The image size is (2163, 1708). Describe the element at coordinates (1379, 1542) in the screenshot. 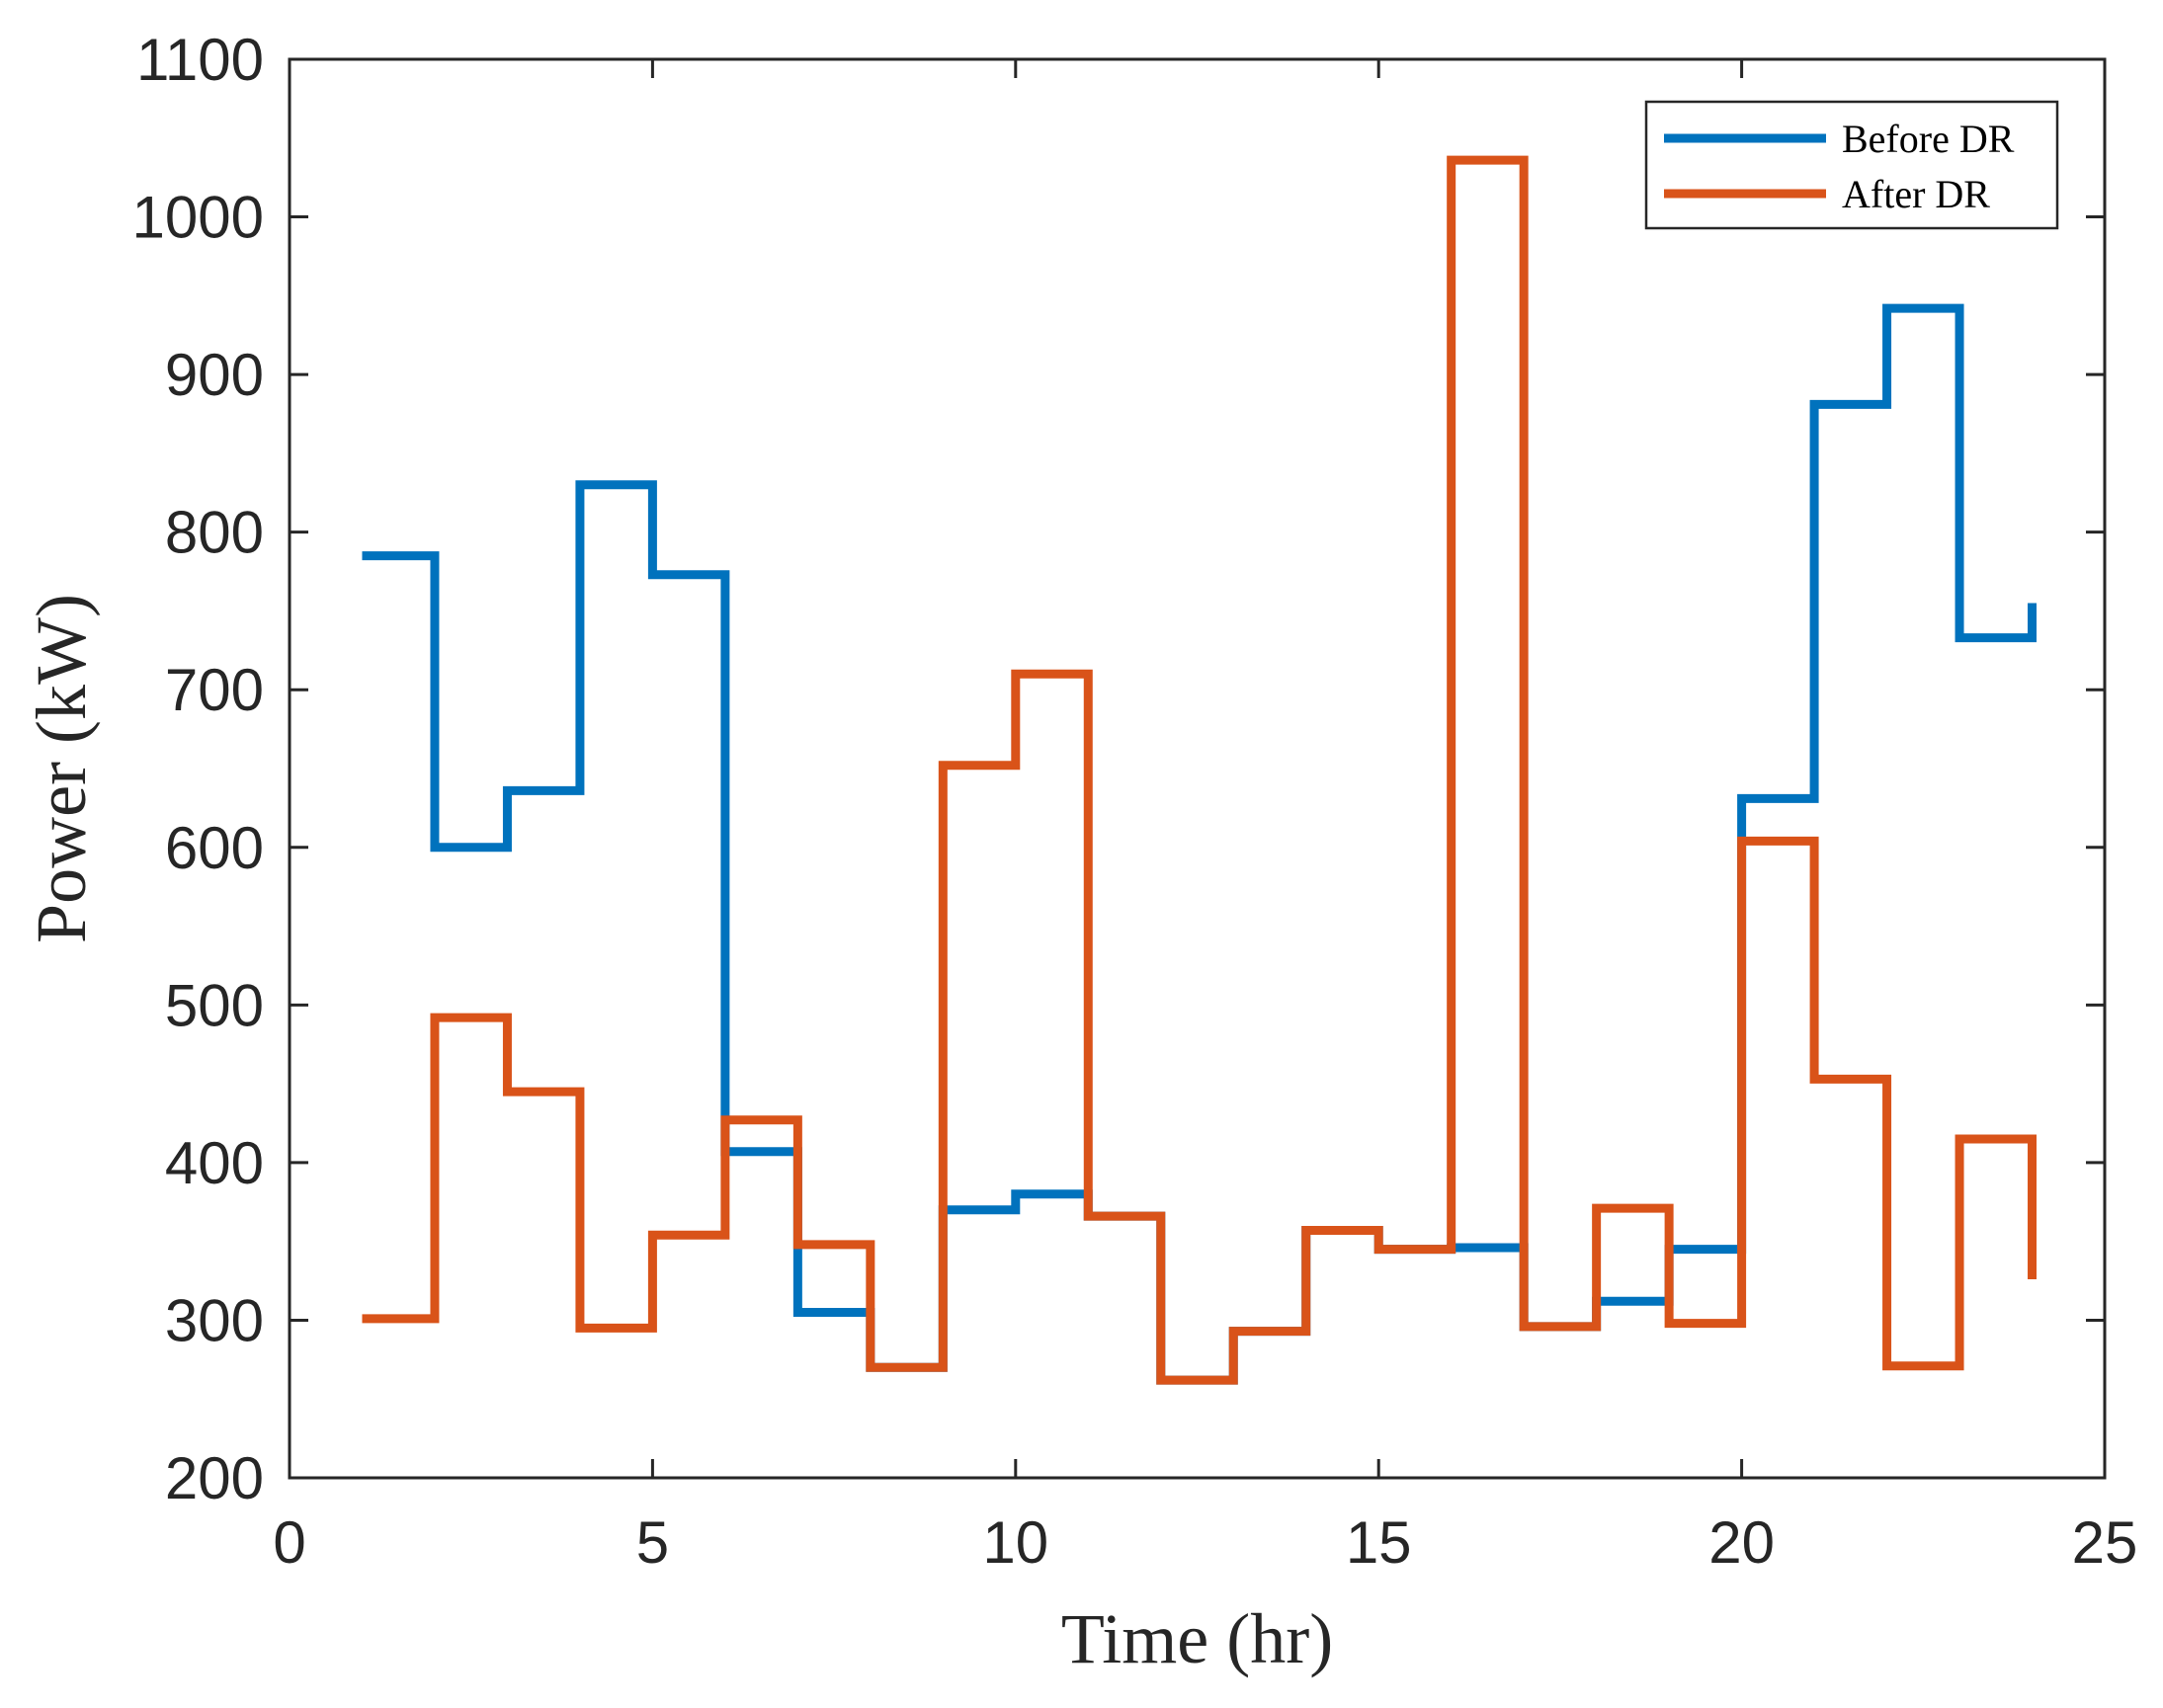

I see `x-tick-label: 15` at that location.